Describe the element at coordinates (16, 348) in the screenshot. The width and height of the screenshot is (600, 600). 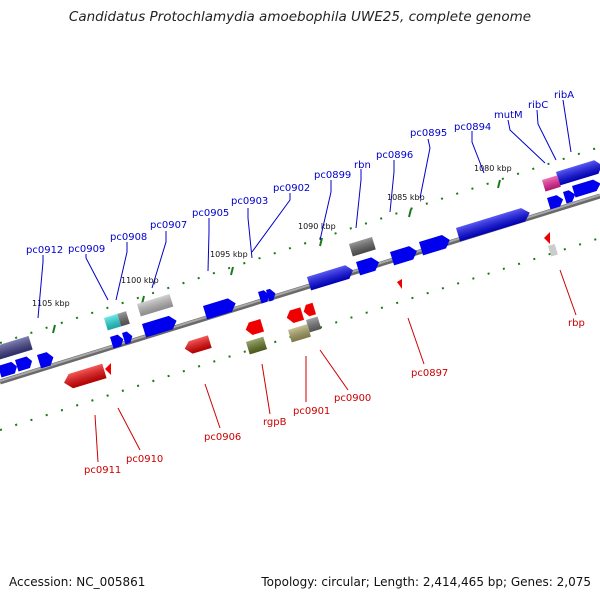
I see `gene-block-pc0912` at that location.